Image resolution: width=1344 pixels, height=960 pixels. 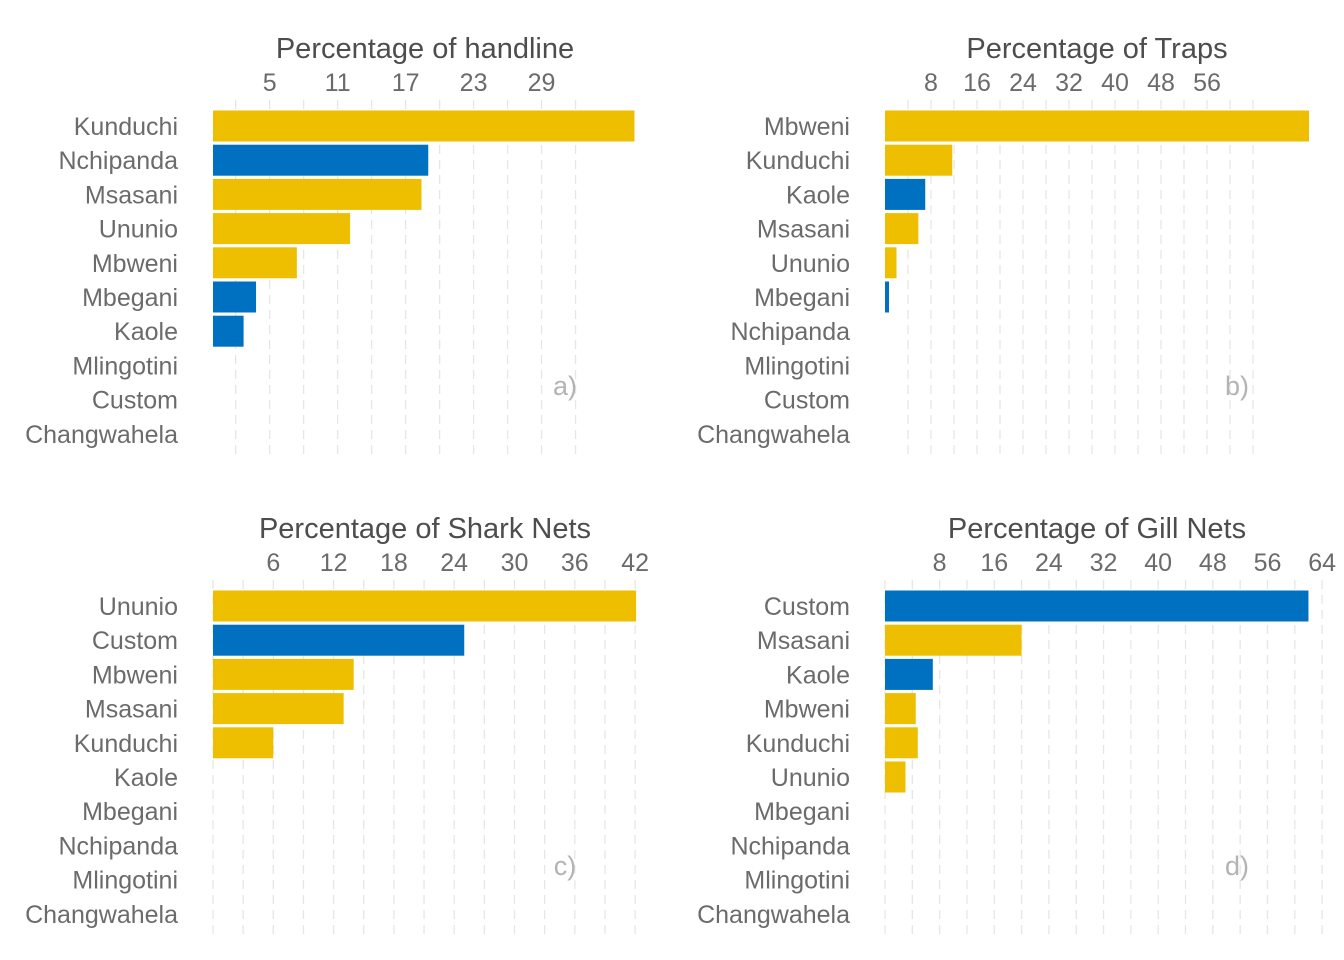 What do you see at coordinates (406, 83) in the screenshot?
I see `x-tick-label: 17` at bounding box center [406, 83].